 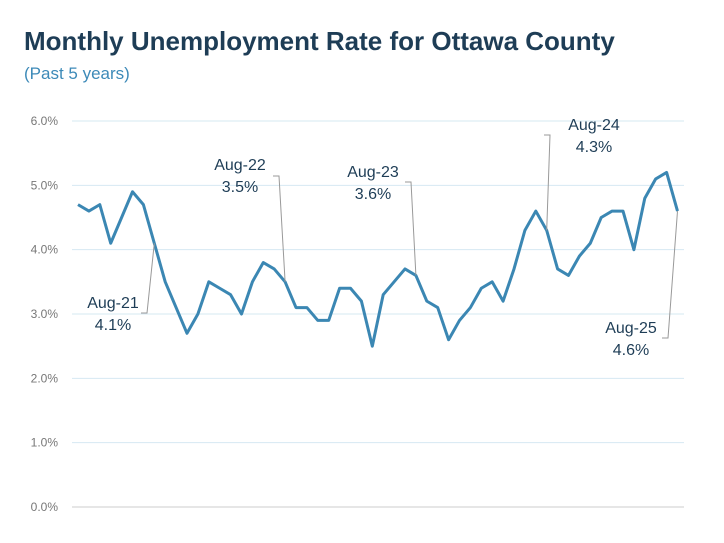 What do you see at coordinates (45, 314) in the screenshot?
I see `y-tick-label: 3.0%` at bounding box center [45, 314].